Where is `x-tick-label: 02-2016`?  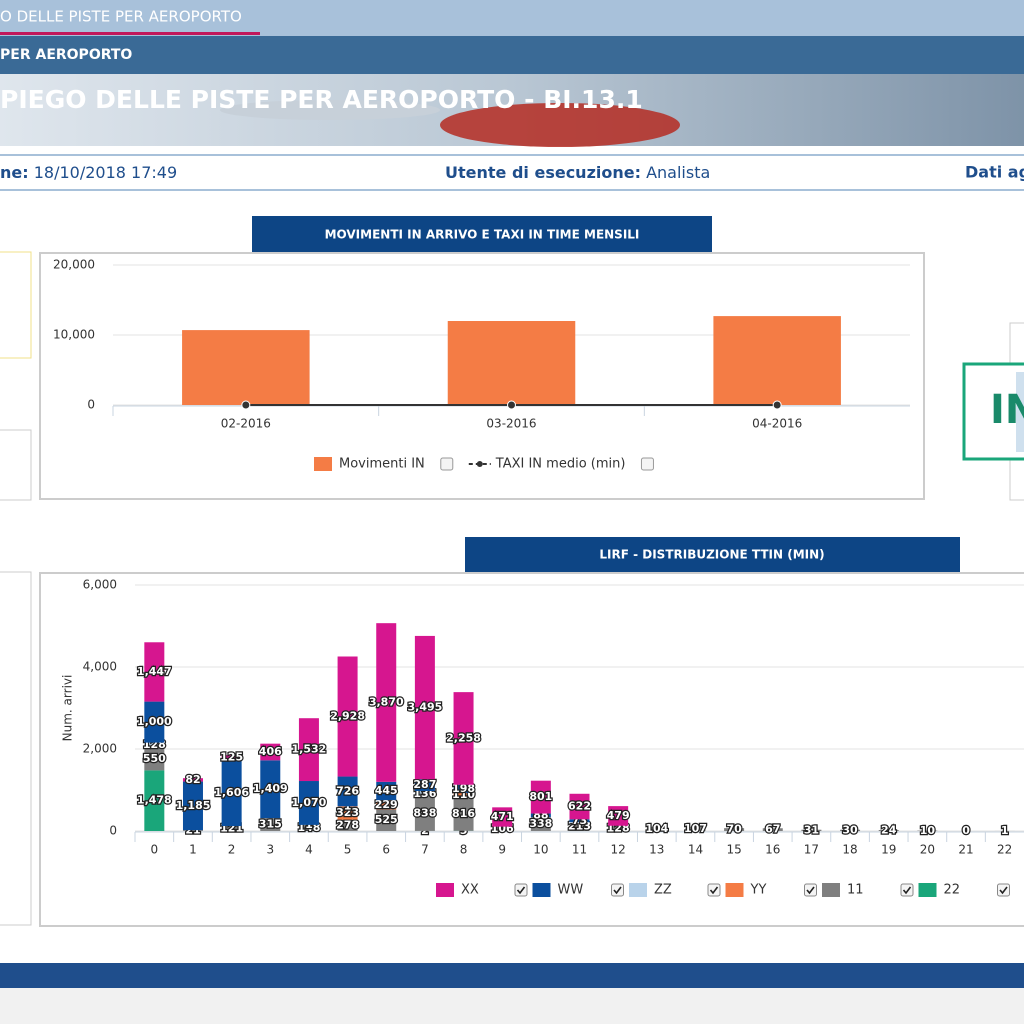 x-tick-label: 02-2016 is located at coordinates (246, 424).